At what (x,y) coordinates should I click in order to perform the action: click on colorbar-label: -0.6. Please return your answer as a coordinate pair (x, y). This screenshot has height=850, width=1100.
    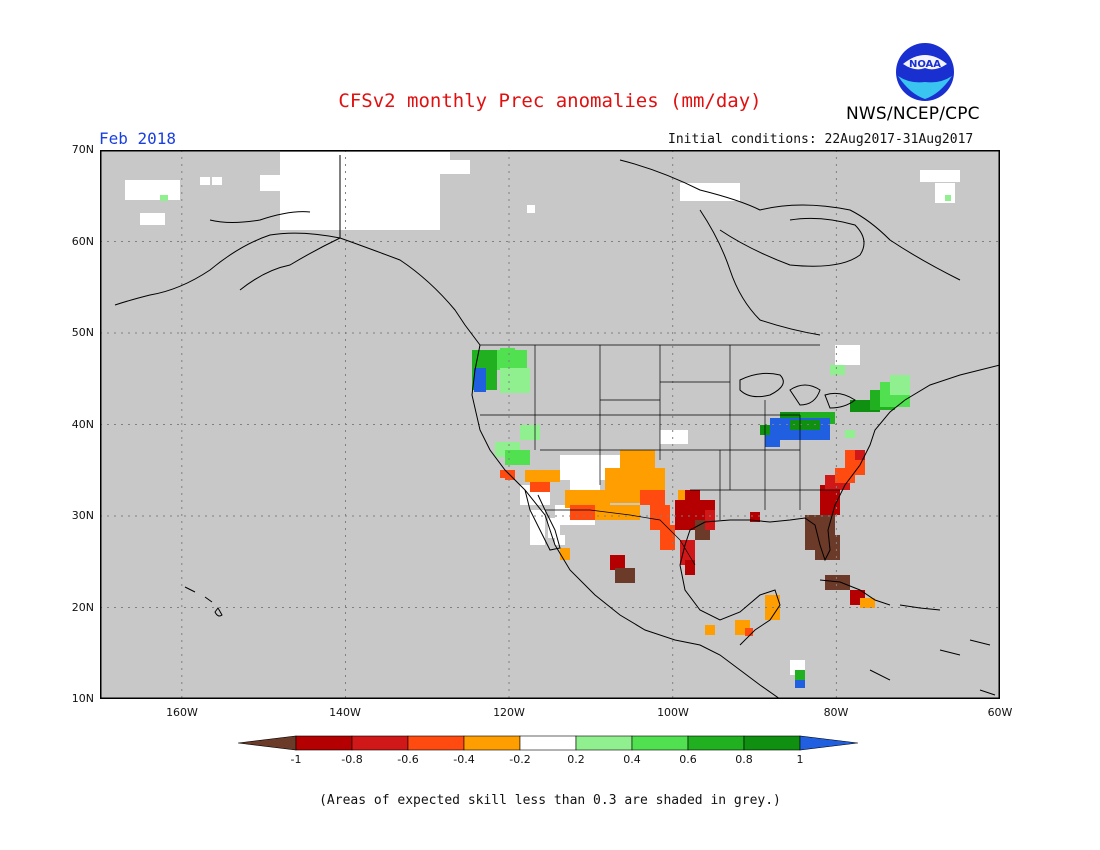
    Looking at the image, I should click on (408, 759).